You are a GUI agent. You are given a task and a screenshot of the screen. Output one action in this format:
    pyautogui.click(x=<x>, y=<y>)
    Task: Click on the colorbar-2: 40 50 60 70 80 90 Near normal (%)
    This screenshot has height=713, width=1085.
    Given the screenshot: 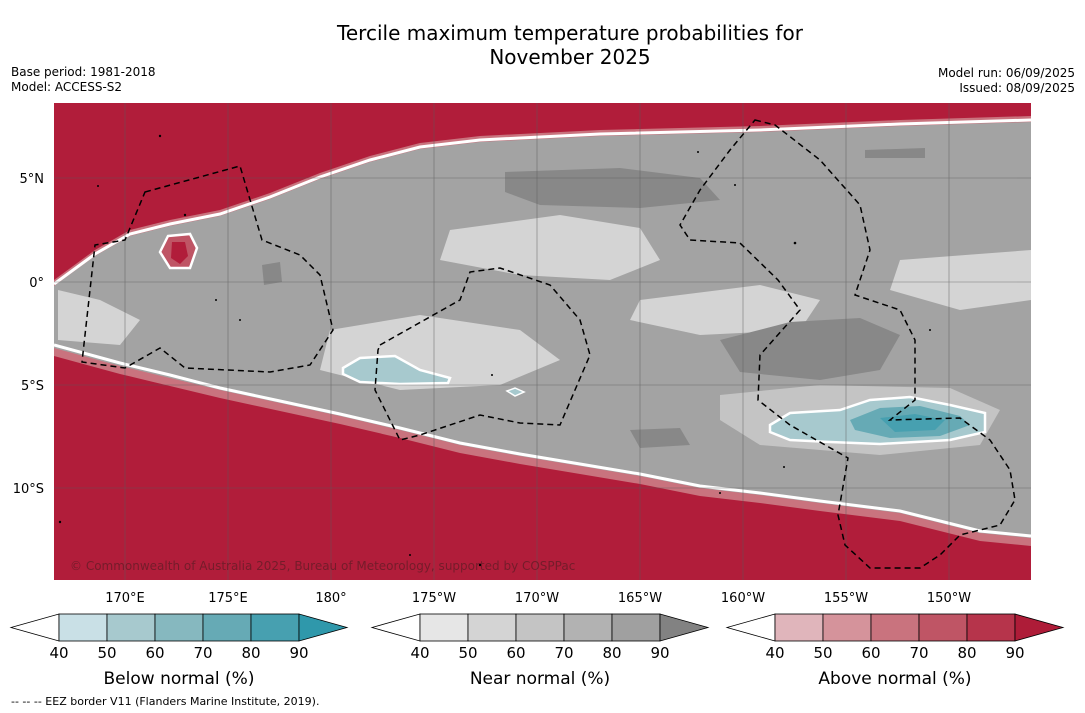 What is the action you would take?
    pyautogui.click(x=540, y=651)
    